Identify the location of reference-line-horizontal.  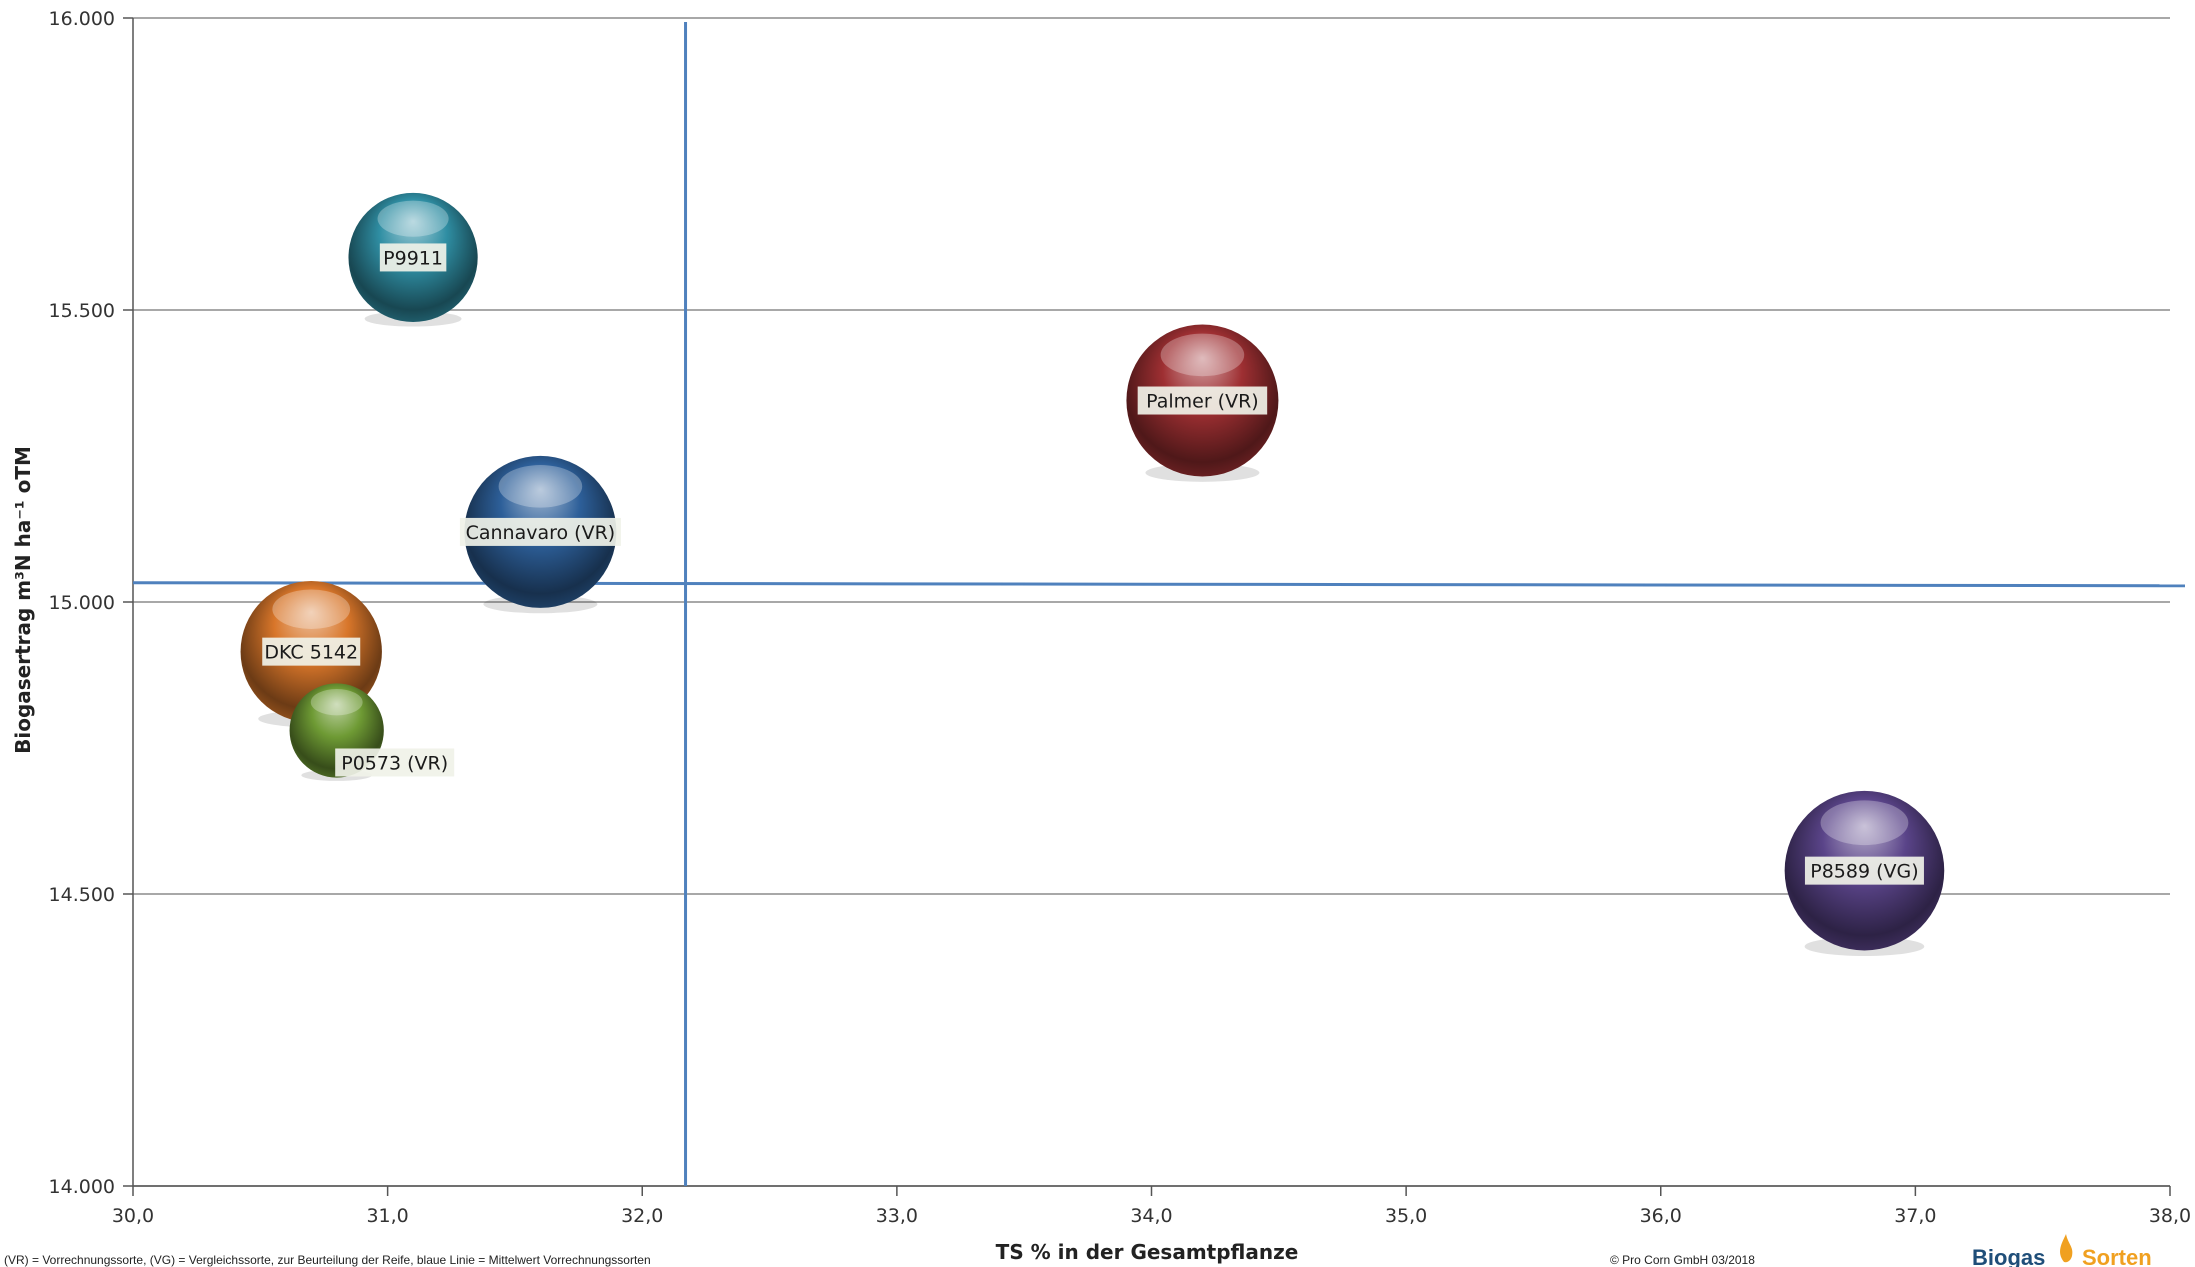
(1159, 584).